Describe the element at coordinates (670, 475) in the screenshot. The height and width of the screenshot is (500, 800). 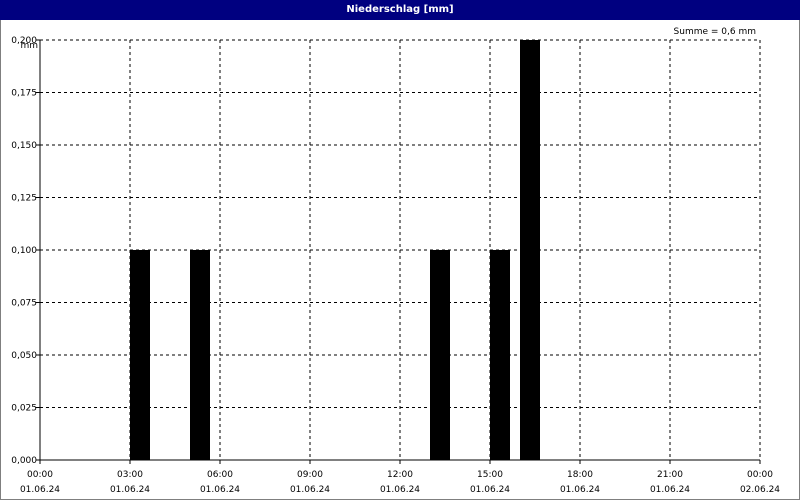
I see `x-tick-time: 21:00` at that location.